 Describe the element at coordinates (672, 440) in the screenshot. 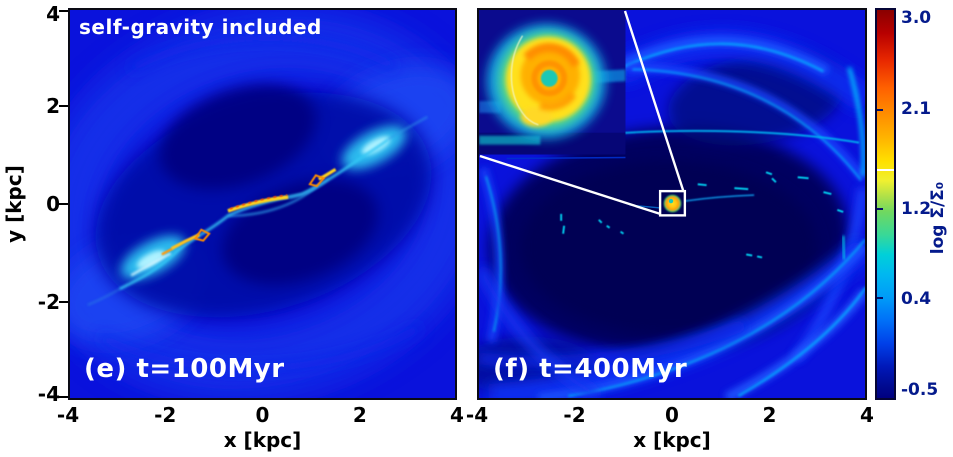

I see `x-axis-label-f: x [kpc]` at that location.